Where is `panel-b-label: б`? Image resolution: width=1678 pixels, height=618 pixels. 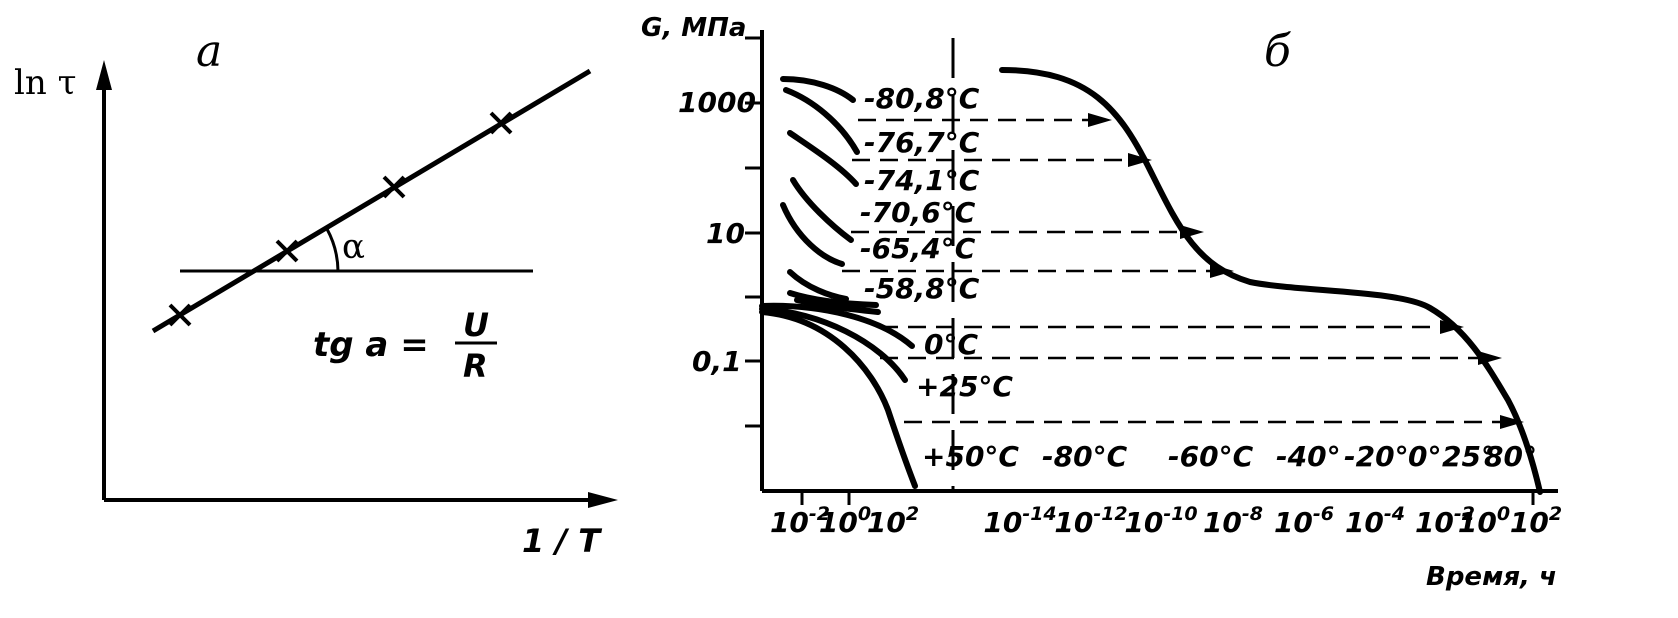
panel-b-label: б is located at coordinates (1277, 51).